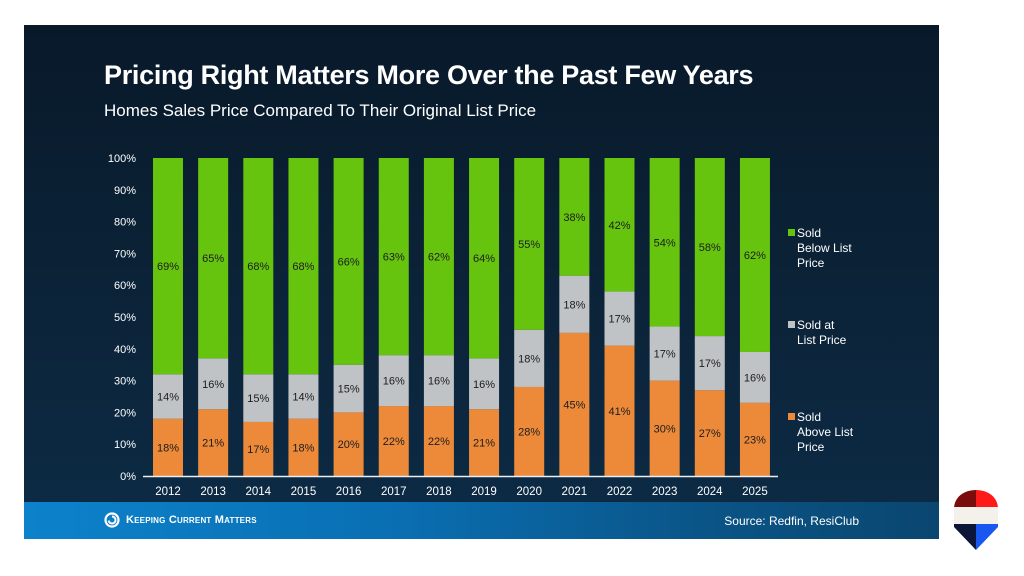 The image size is (1024, 576). I want to click on x-tick-label: 2022, so click(620, 492).